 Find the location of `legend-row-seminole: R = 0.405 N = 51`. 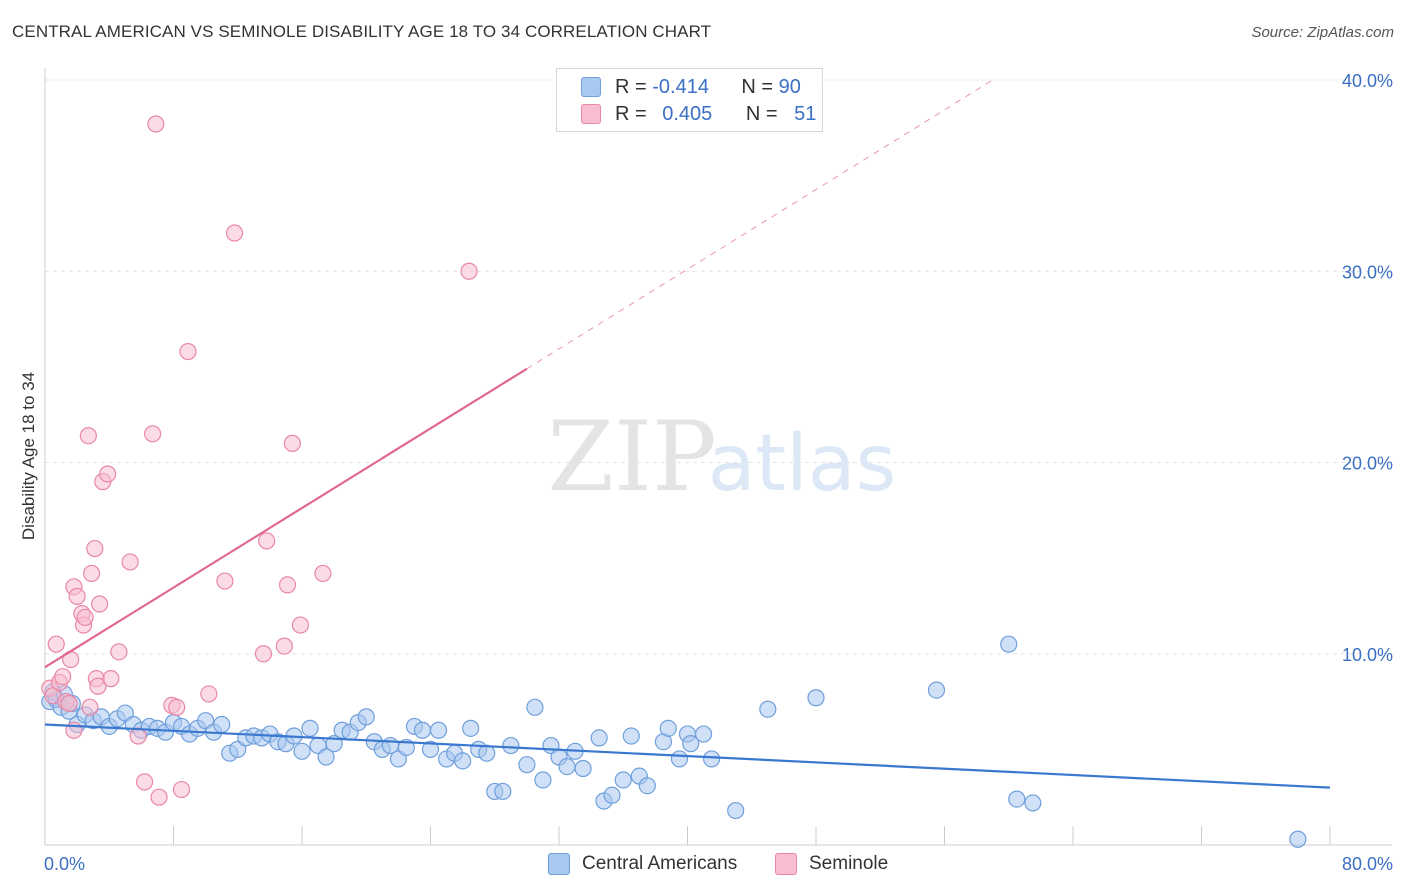

legend-row-seminole: R = 0.405 N = 51 is located at coordinates (698, 114).